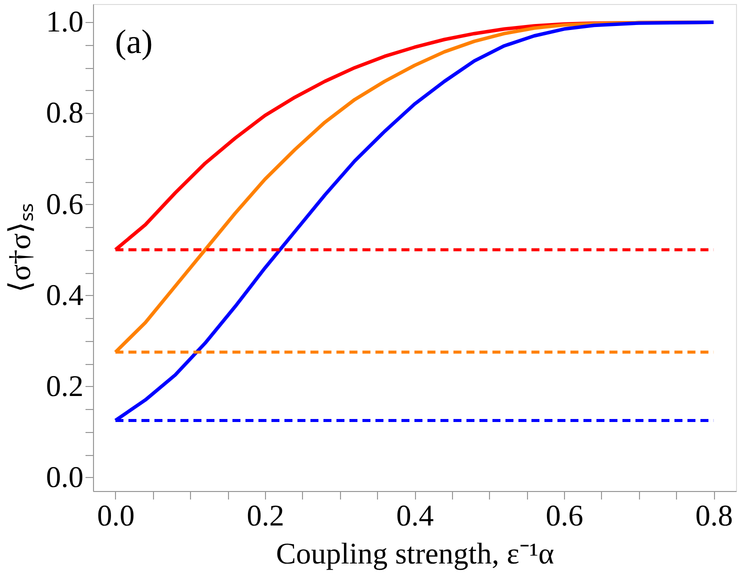 The width and height of the screenshot is (750, 573). I want to click on x-tick-label: 0.2, so click(265, 516).